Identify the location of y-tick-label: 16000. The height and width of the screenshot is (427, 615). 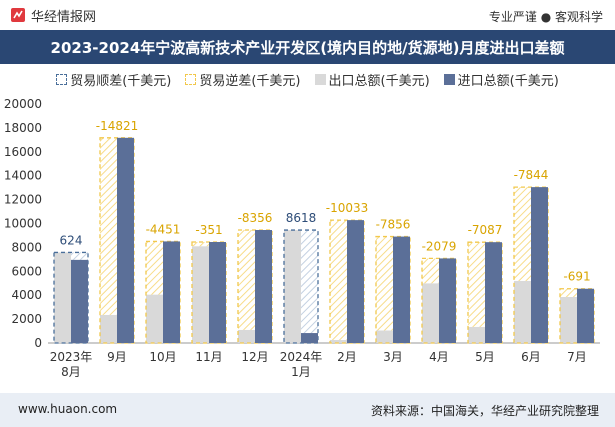
(23, 152).